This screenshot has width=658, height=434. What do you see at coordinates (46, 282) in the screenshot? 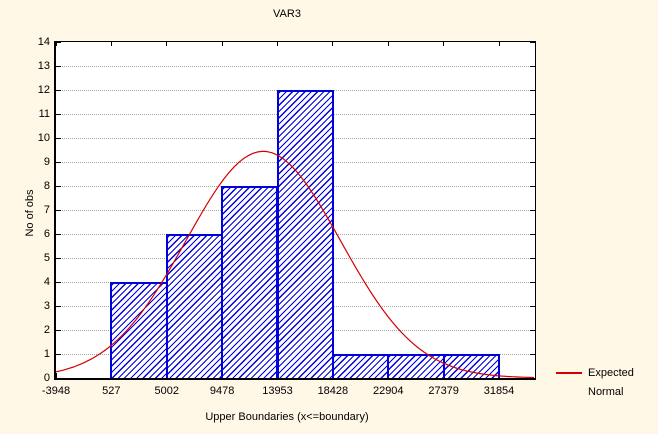
I see `y-tick-label-4: 4` at bounding box center [46, 282].